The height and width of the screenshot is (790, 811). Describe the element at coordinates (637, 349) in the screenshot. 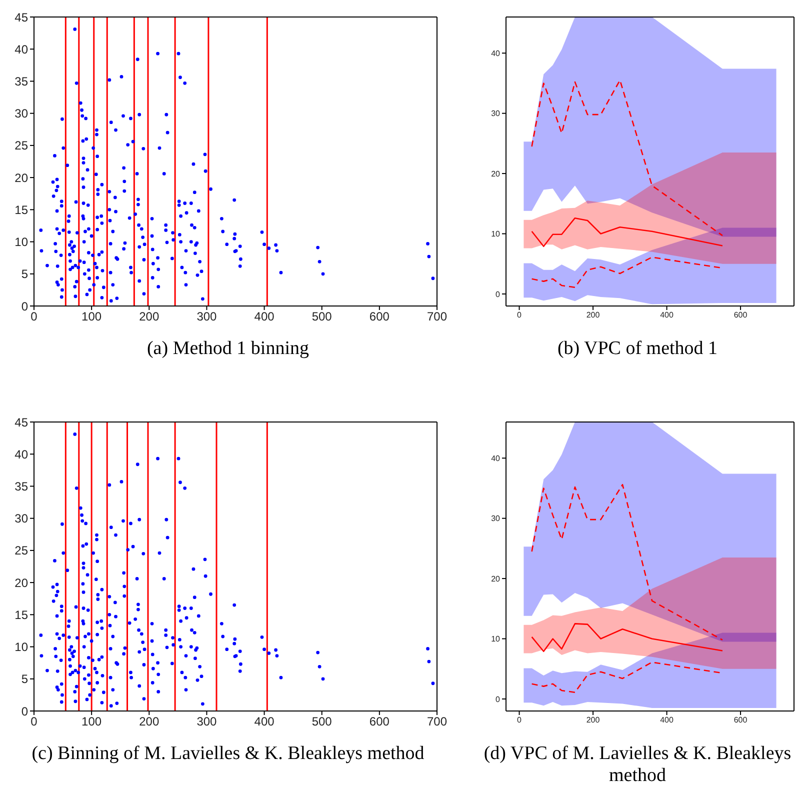

I see `text: (b) VPC of method 1` at that location.